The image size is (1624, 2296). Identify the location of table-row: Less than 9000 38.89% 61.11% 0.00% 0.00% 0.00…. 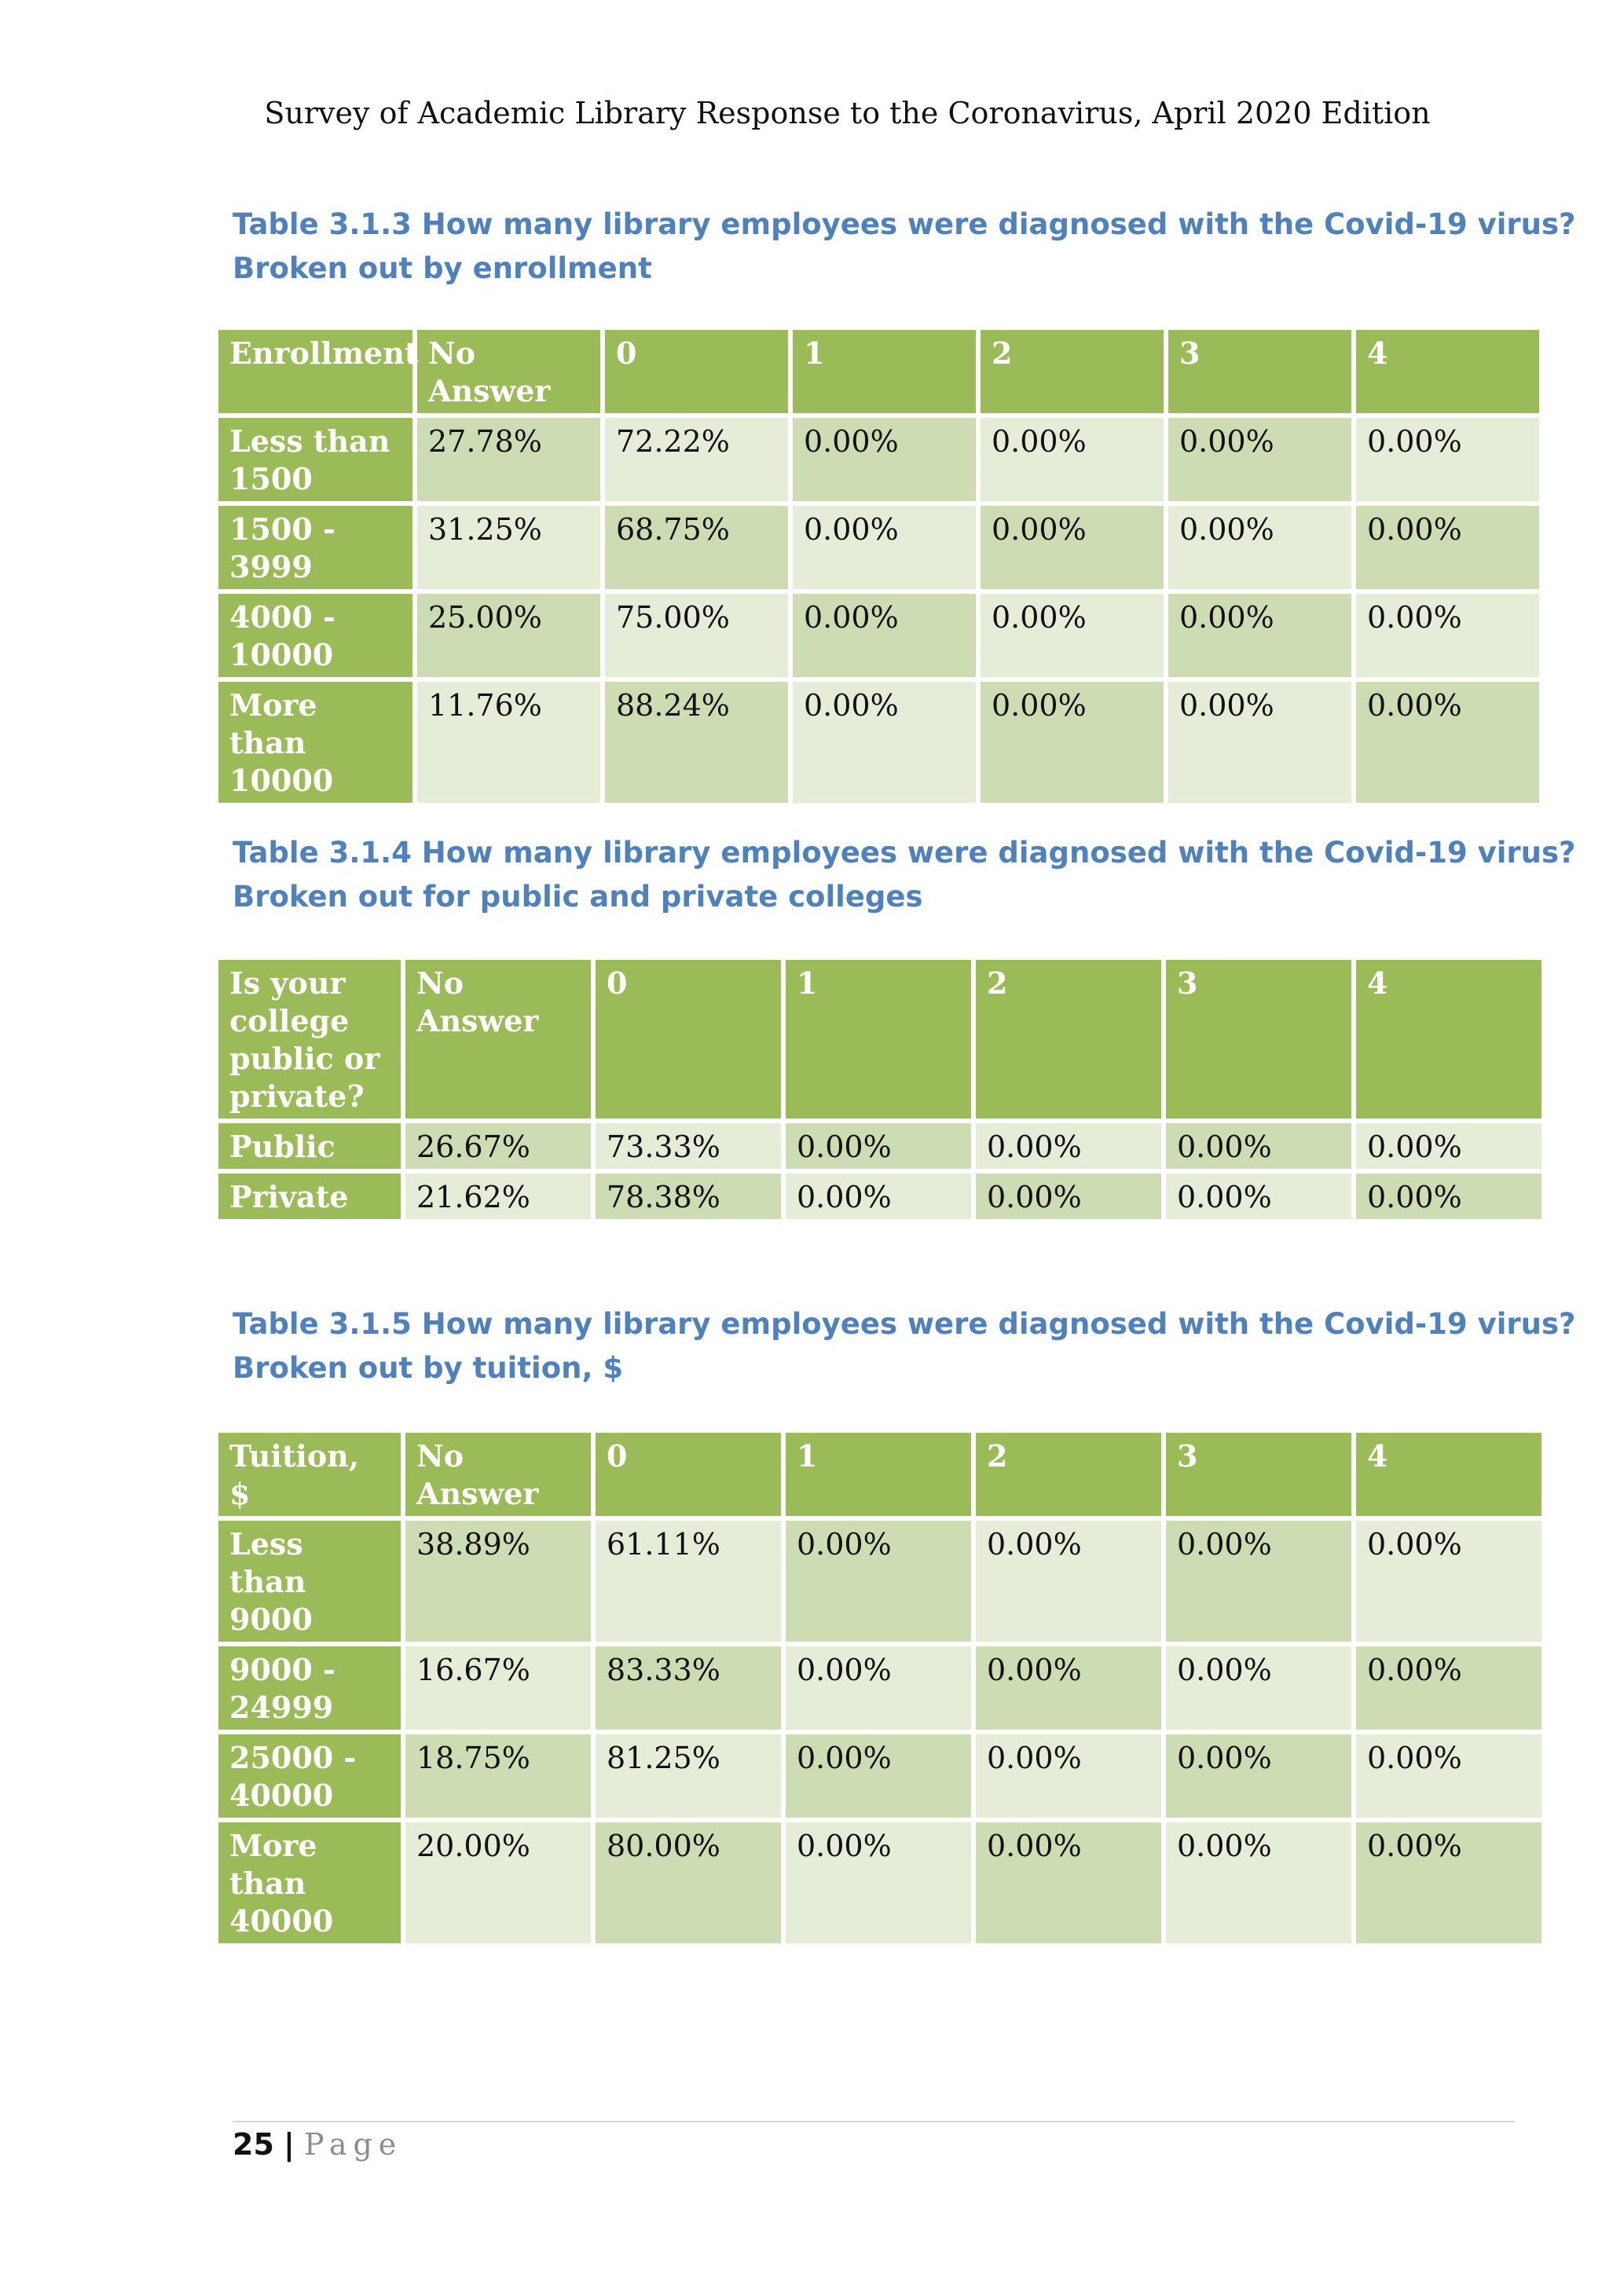
(880, 1581).